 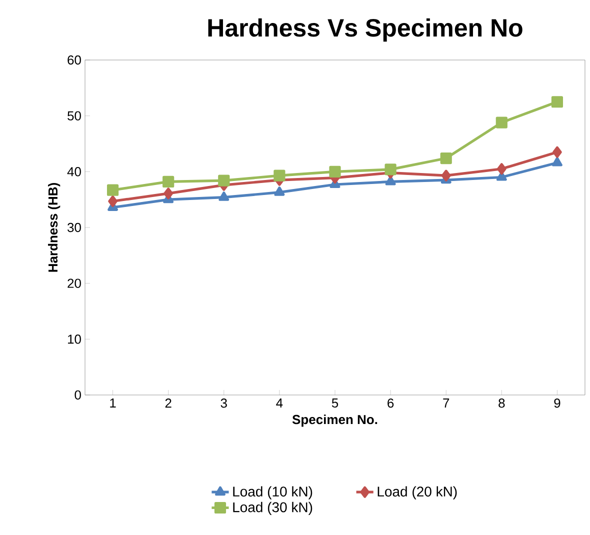 What do you see at coordinates (74, 283) in the screenshot?
I see `y-tick-label: 20` at bounding box center [74, 283].